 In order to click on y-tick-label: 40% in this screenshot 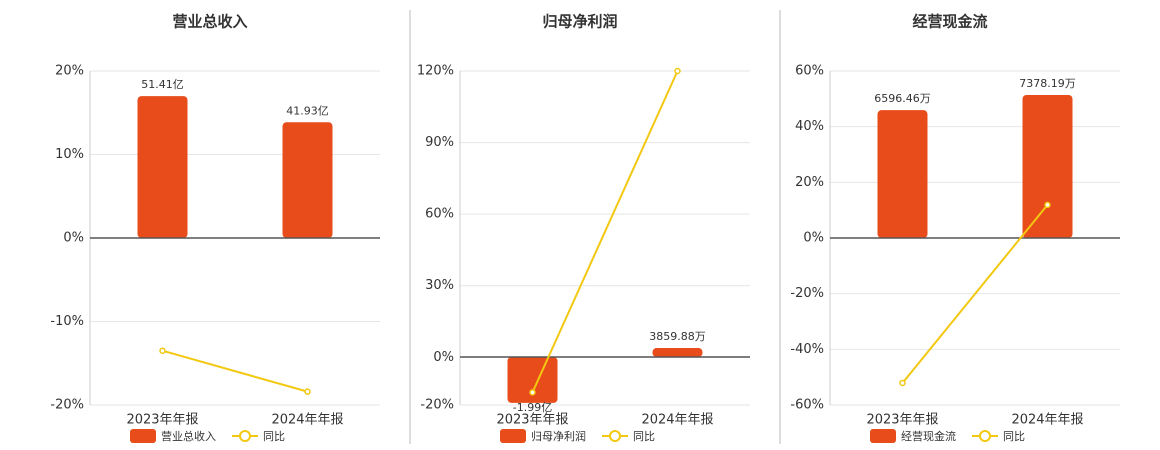, I will do `click(809, 126)`.